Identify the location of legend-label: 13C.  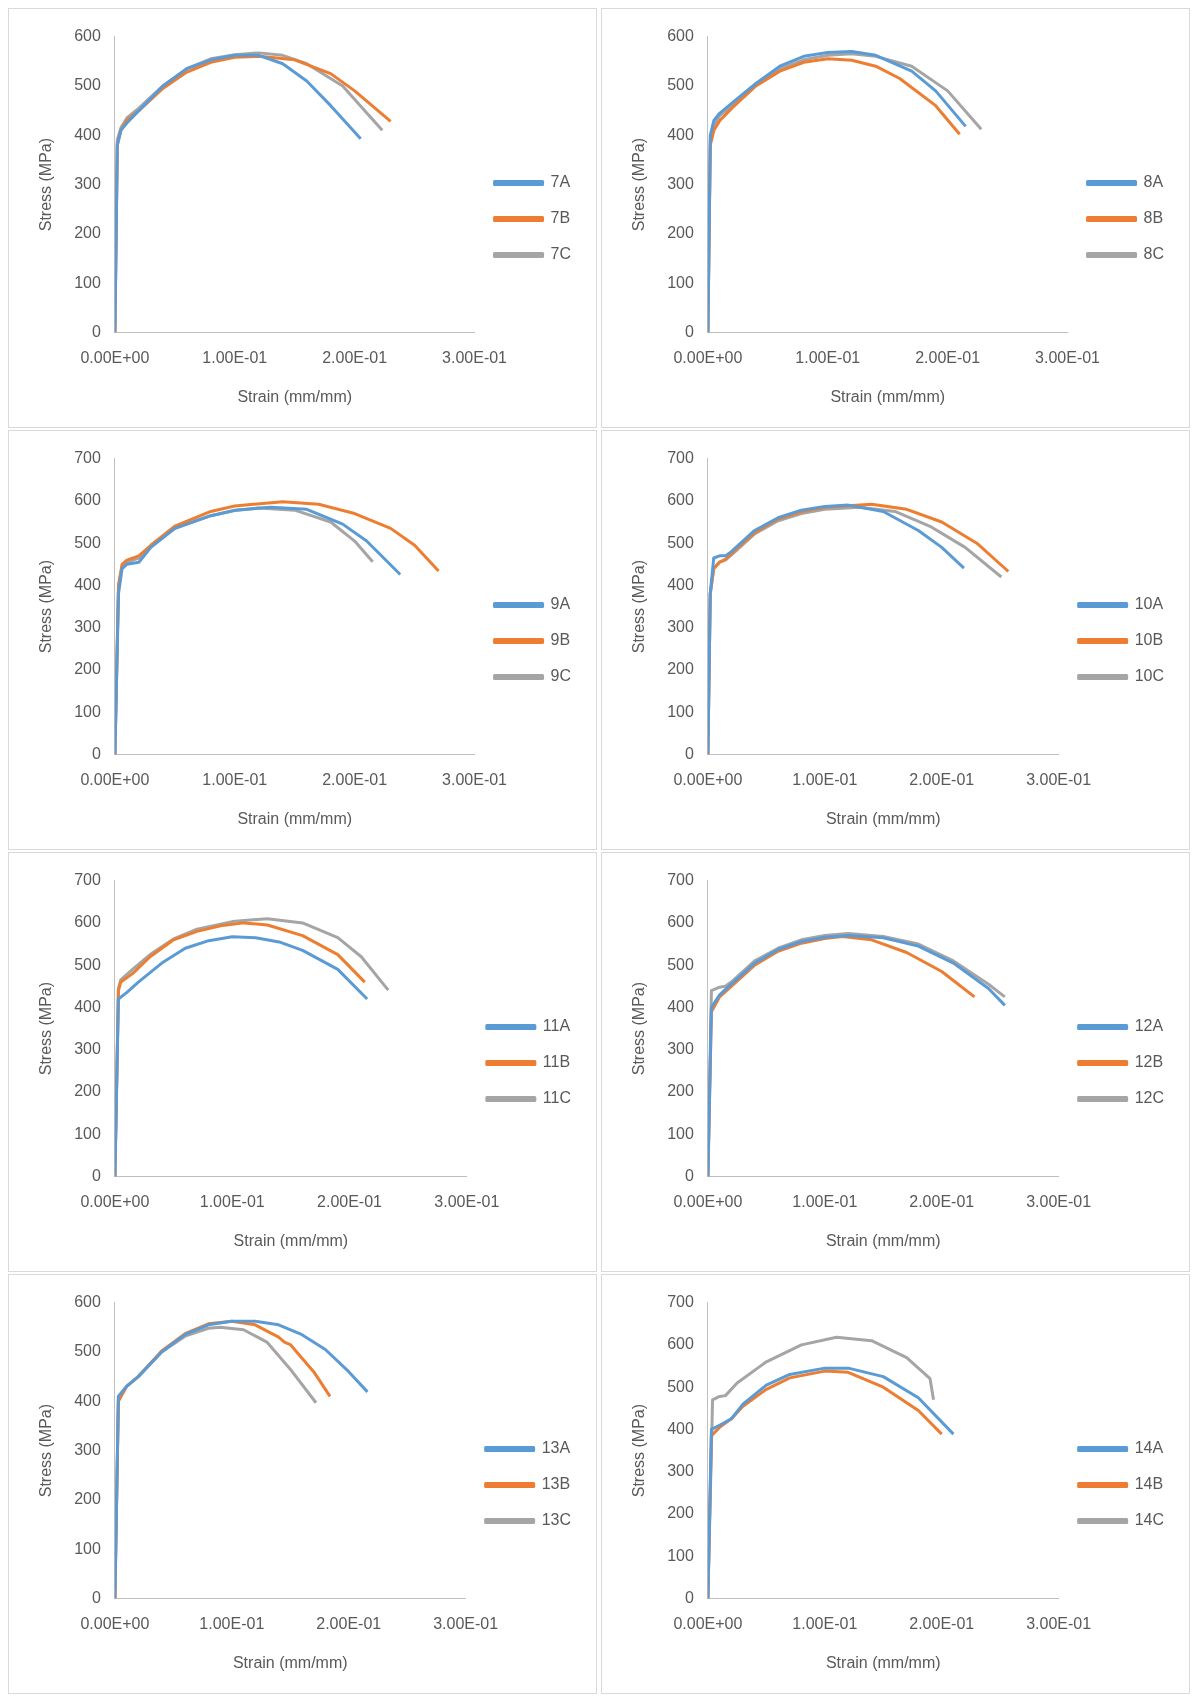
(556, 1520).